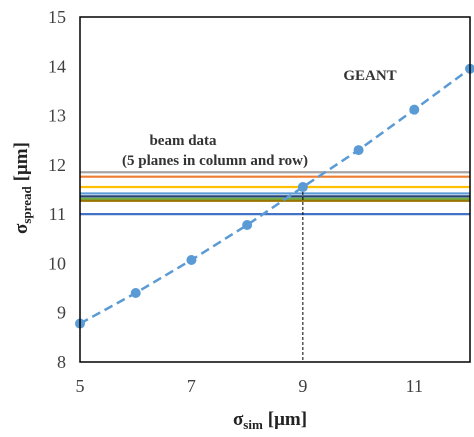 This screenshot has height=437, width=474. I want to click on x-axis-title: σsim [μm], so click(270, 420).